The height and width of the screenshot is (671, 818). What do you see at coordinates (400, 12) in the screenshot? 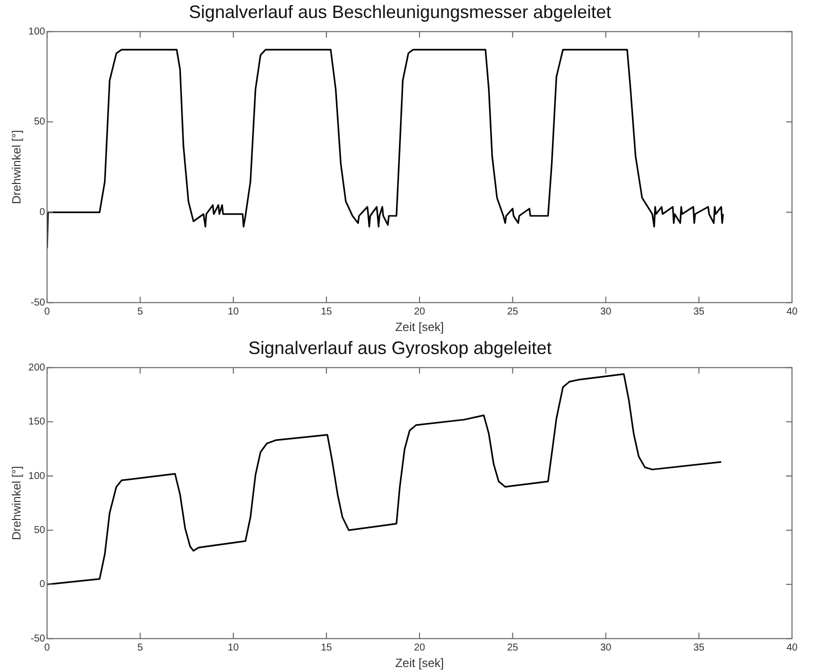
I see `chart-title: Signalverlauf aus Beschleunigungsmesser abgeleitet` at bounding box center [400, 12].